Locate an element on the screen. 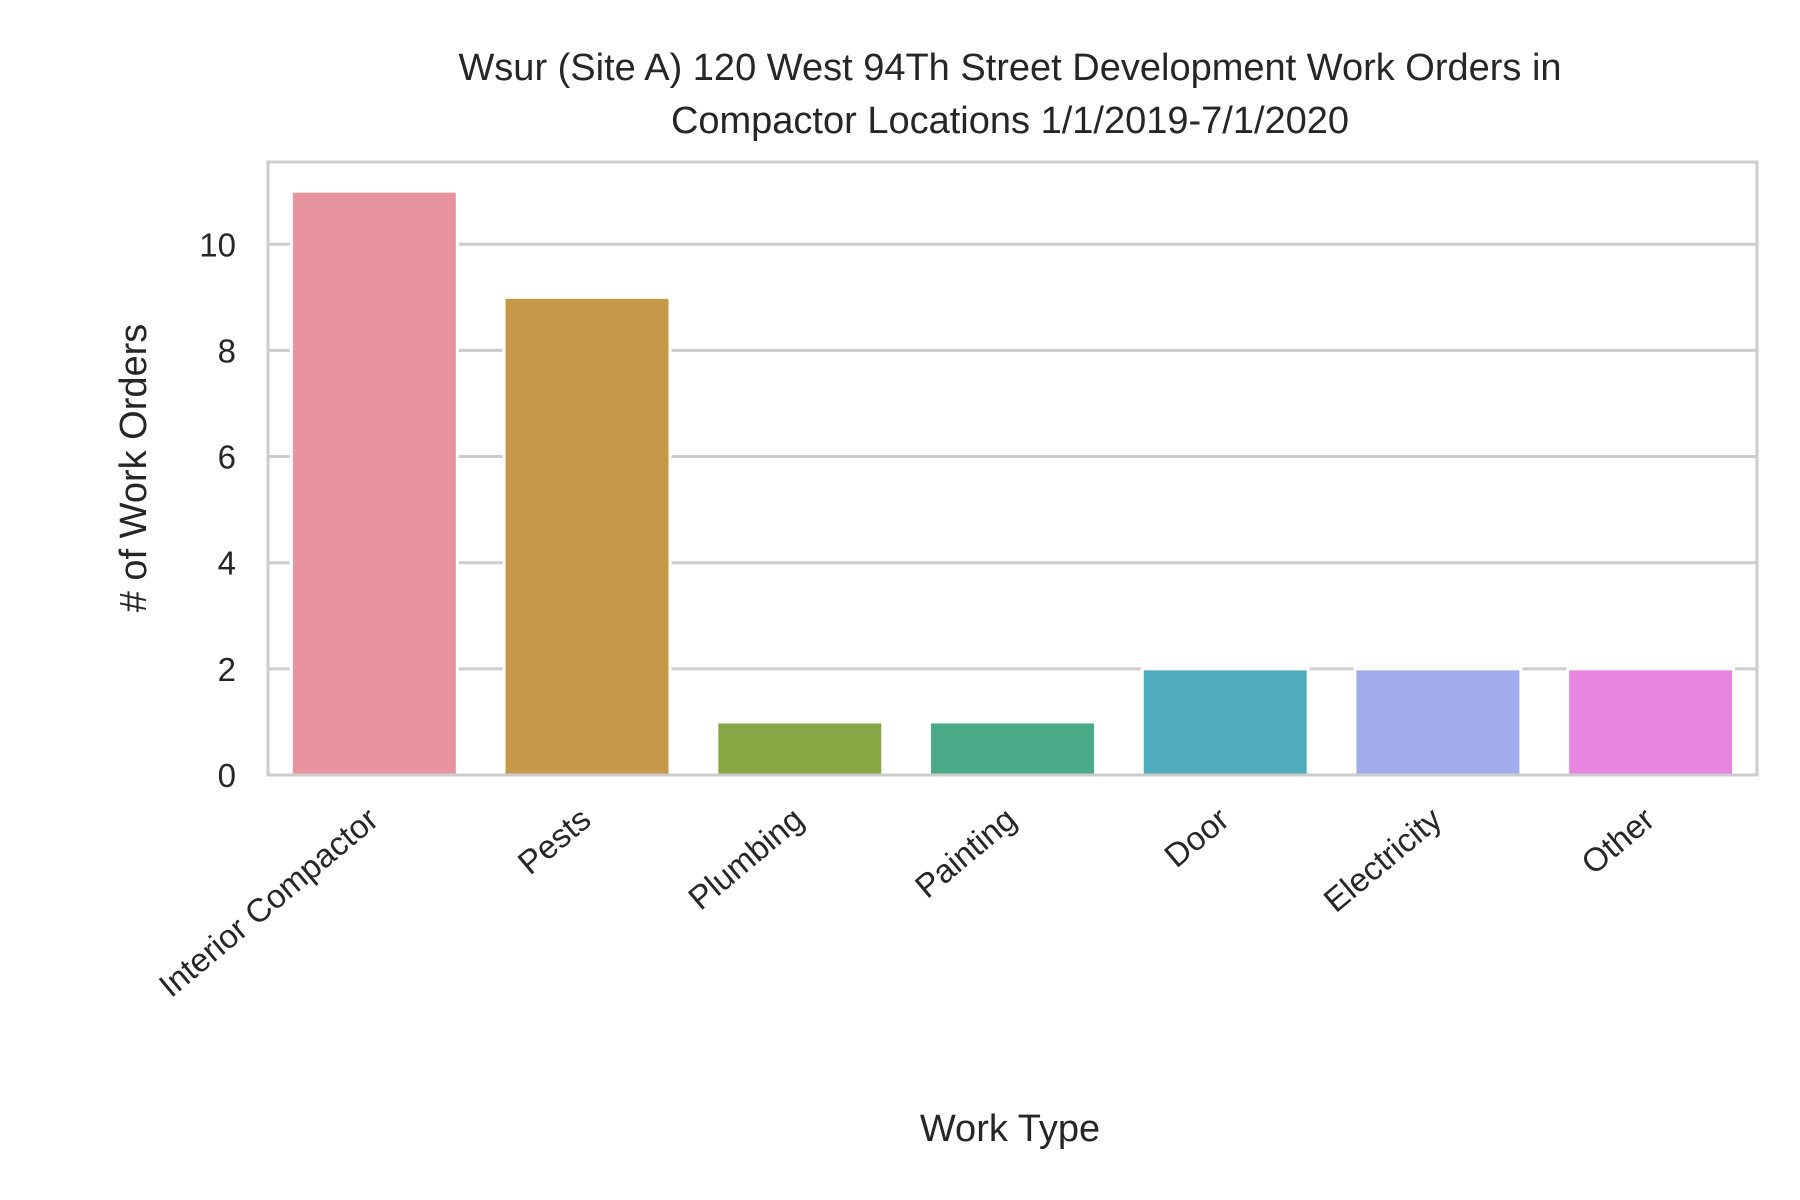 The width and height of the screenshot is (1800, 1200). bar-painting is located at coordinates (1012, 748).